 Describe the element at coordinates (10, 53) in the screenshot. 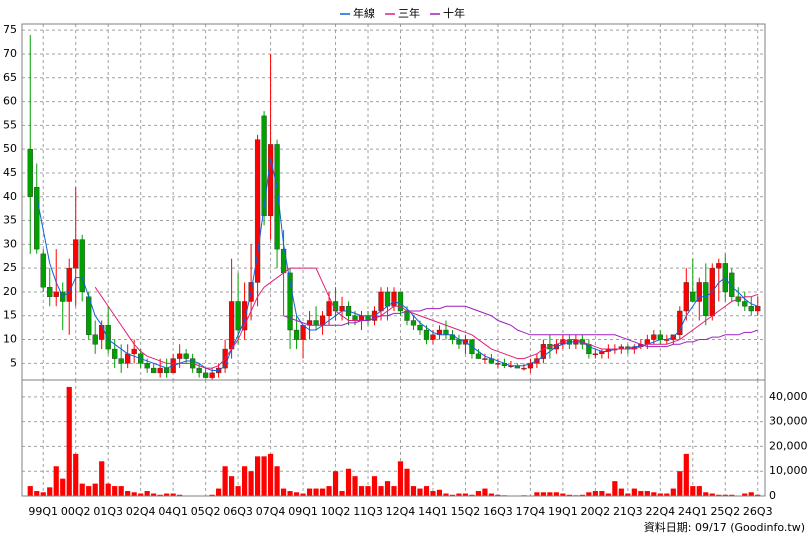

I see `y-tick-label: 70` at that location.